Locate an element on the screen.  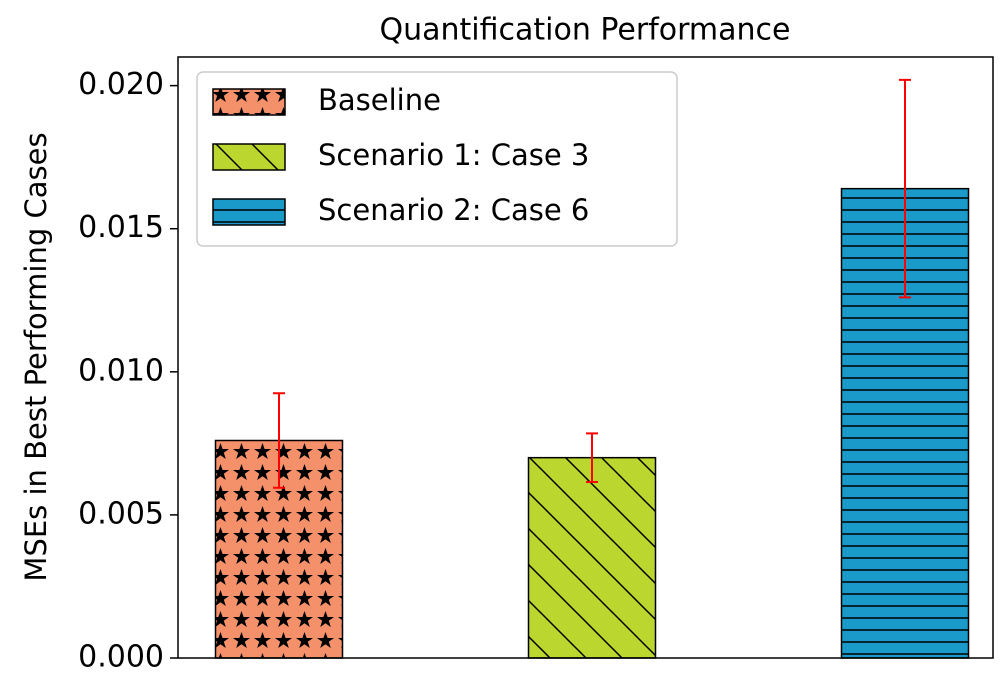
y-tick-label: 0.000 is located at coordinates (121, 656).